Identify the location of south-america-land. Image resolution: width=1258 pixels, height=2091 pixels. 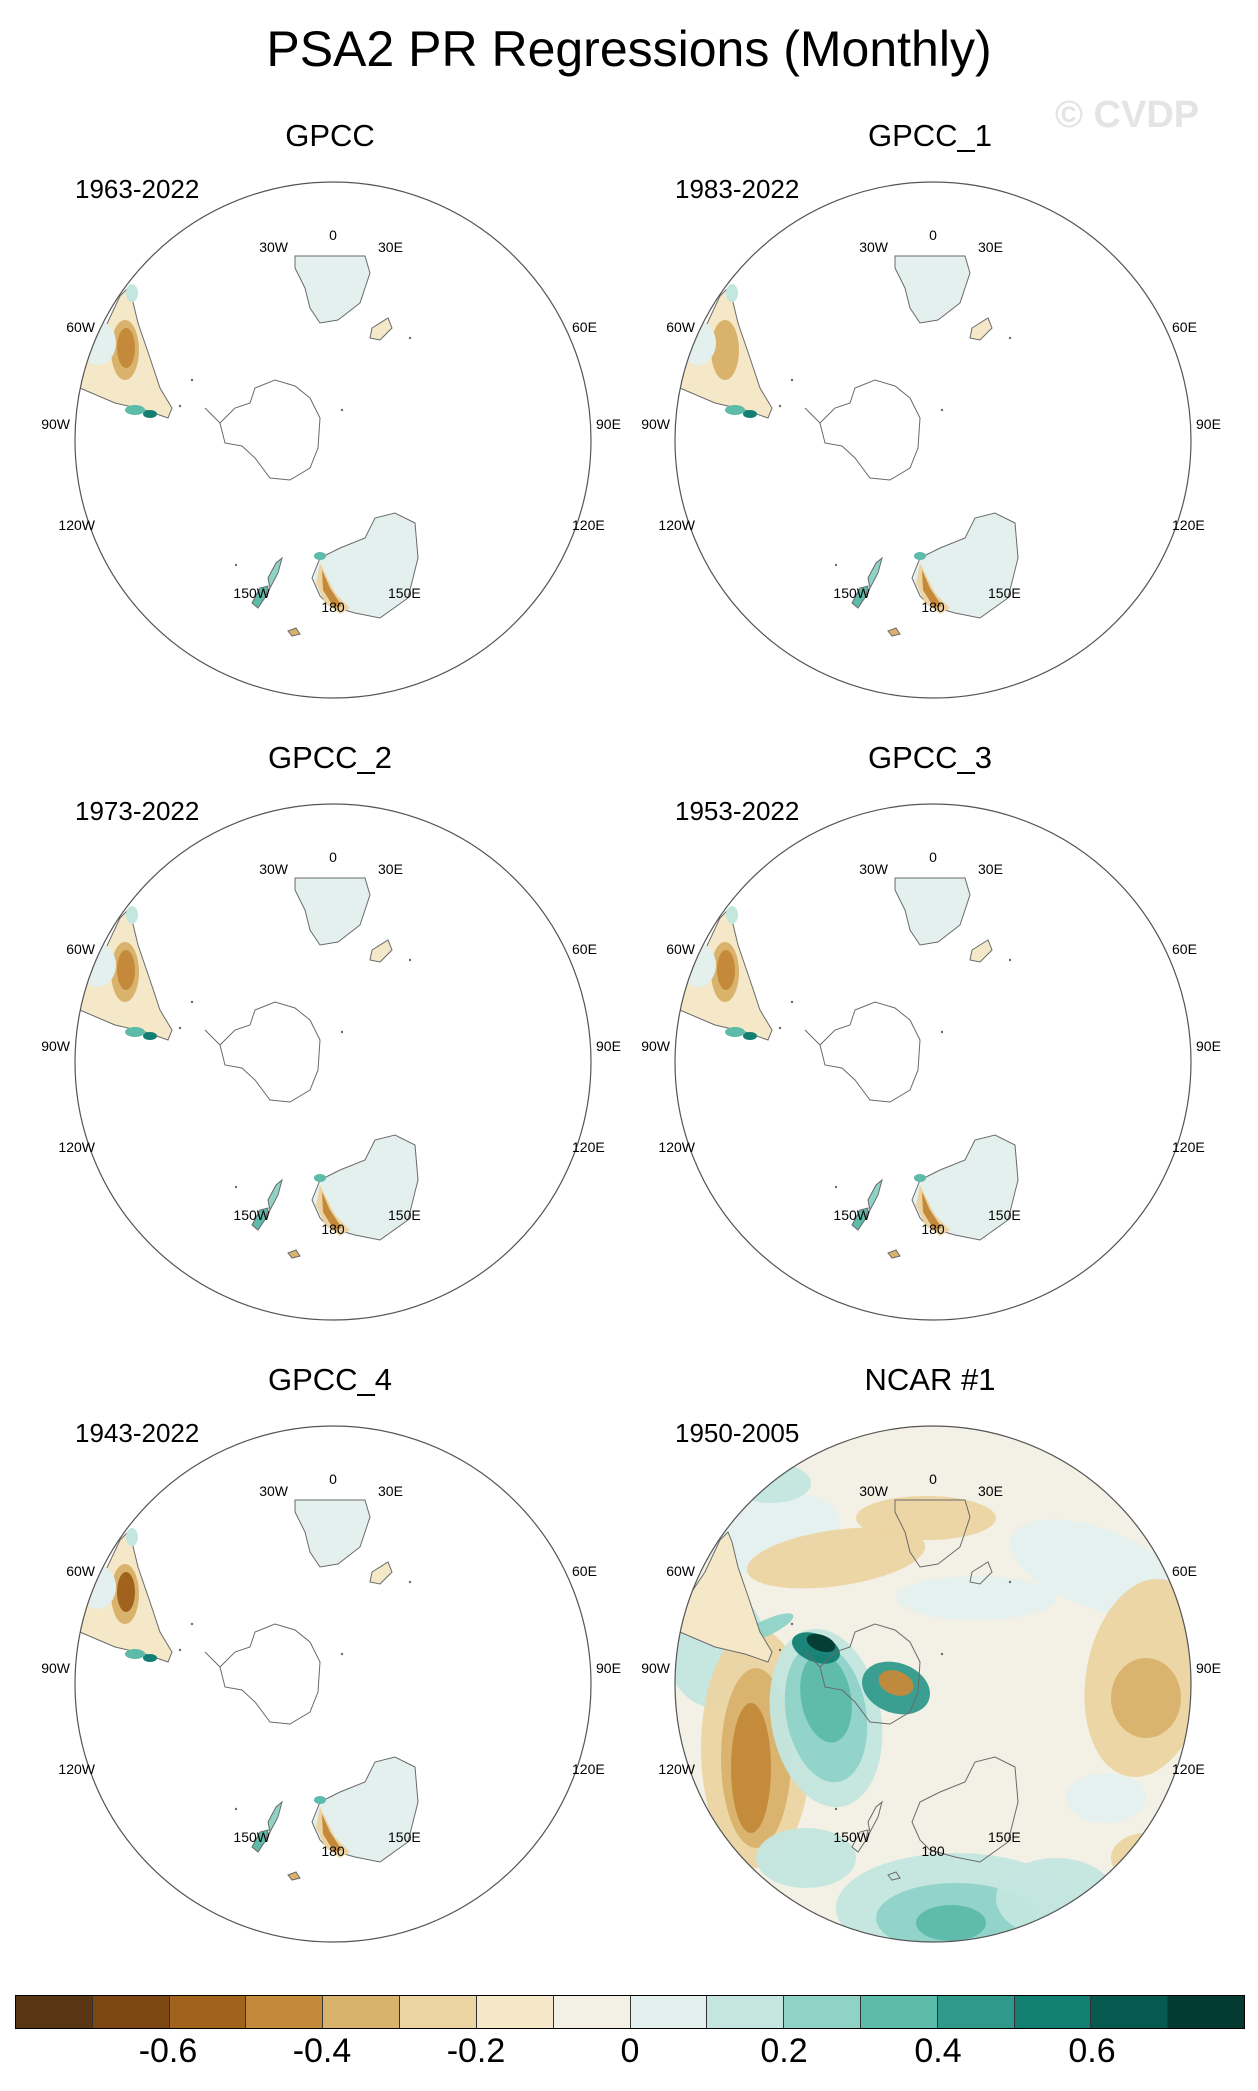
(724, 1597).